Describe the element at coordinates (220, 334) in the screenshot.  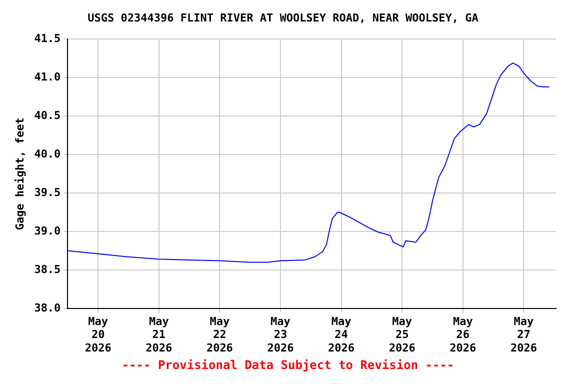
I see `x-tick-label: May 22 2026` at that location.